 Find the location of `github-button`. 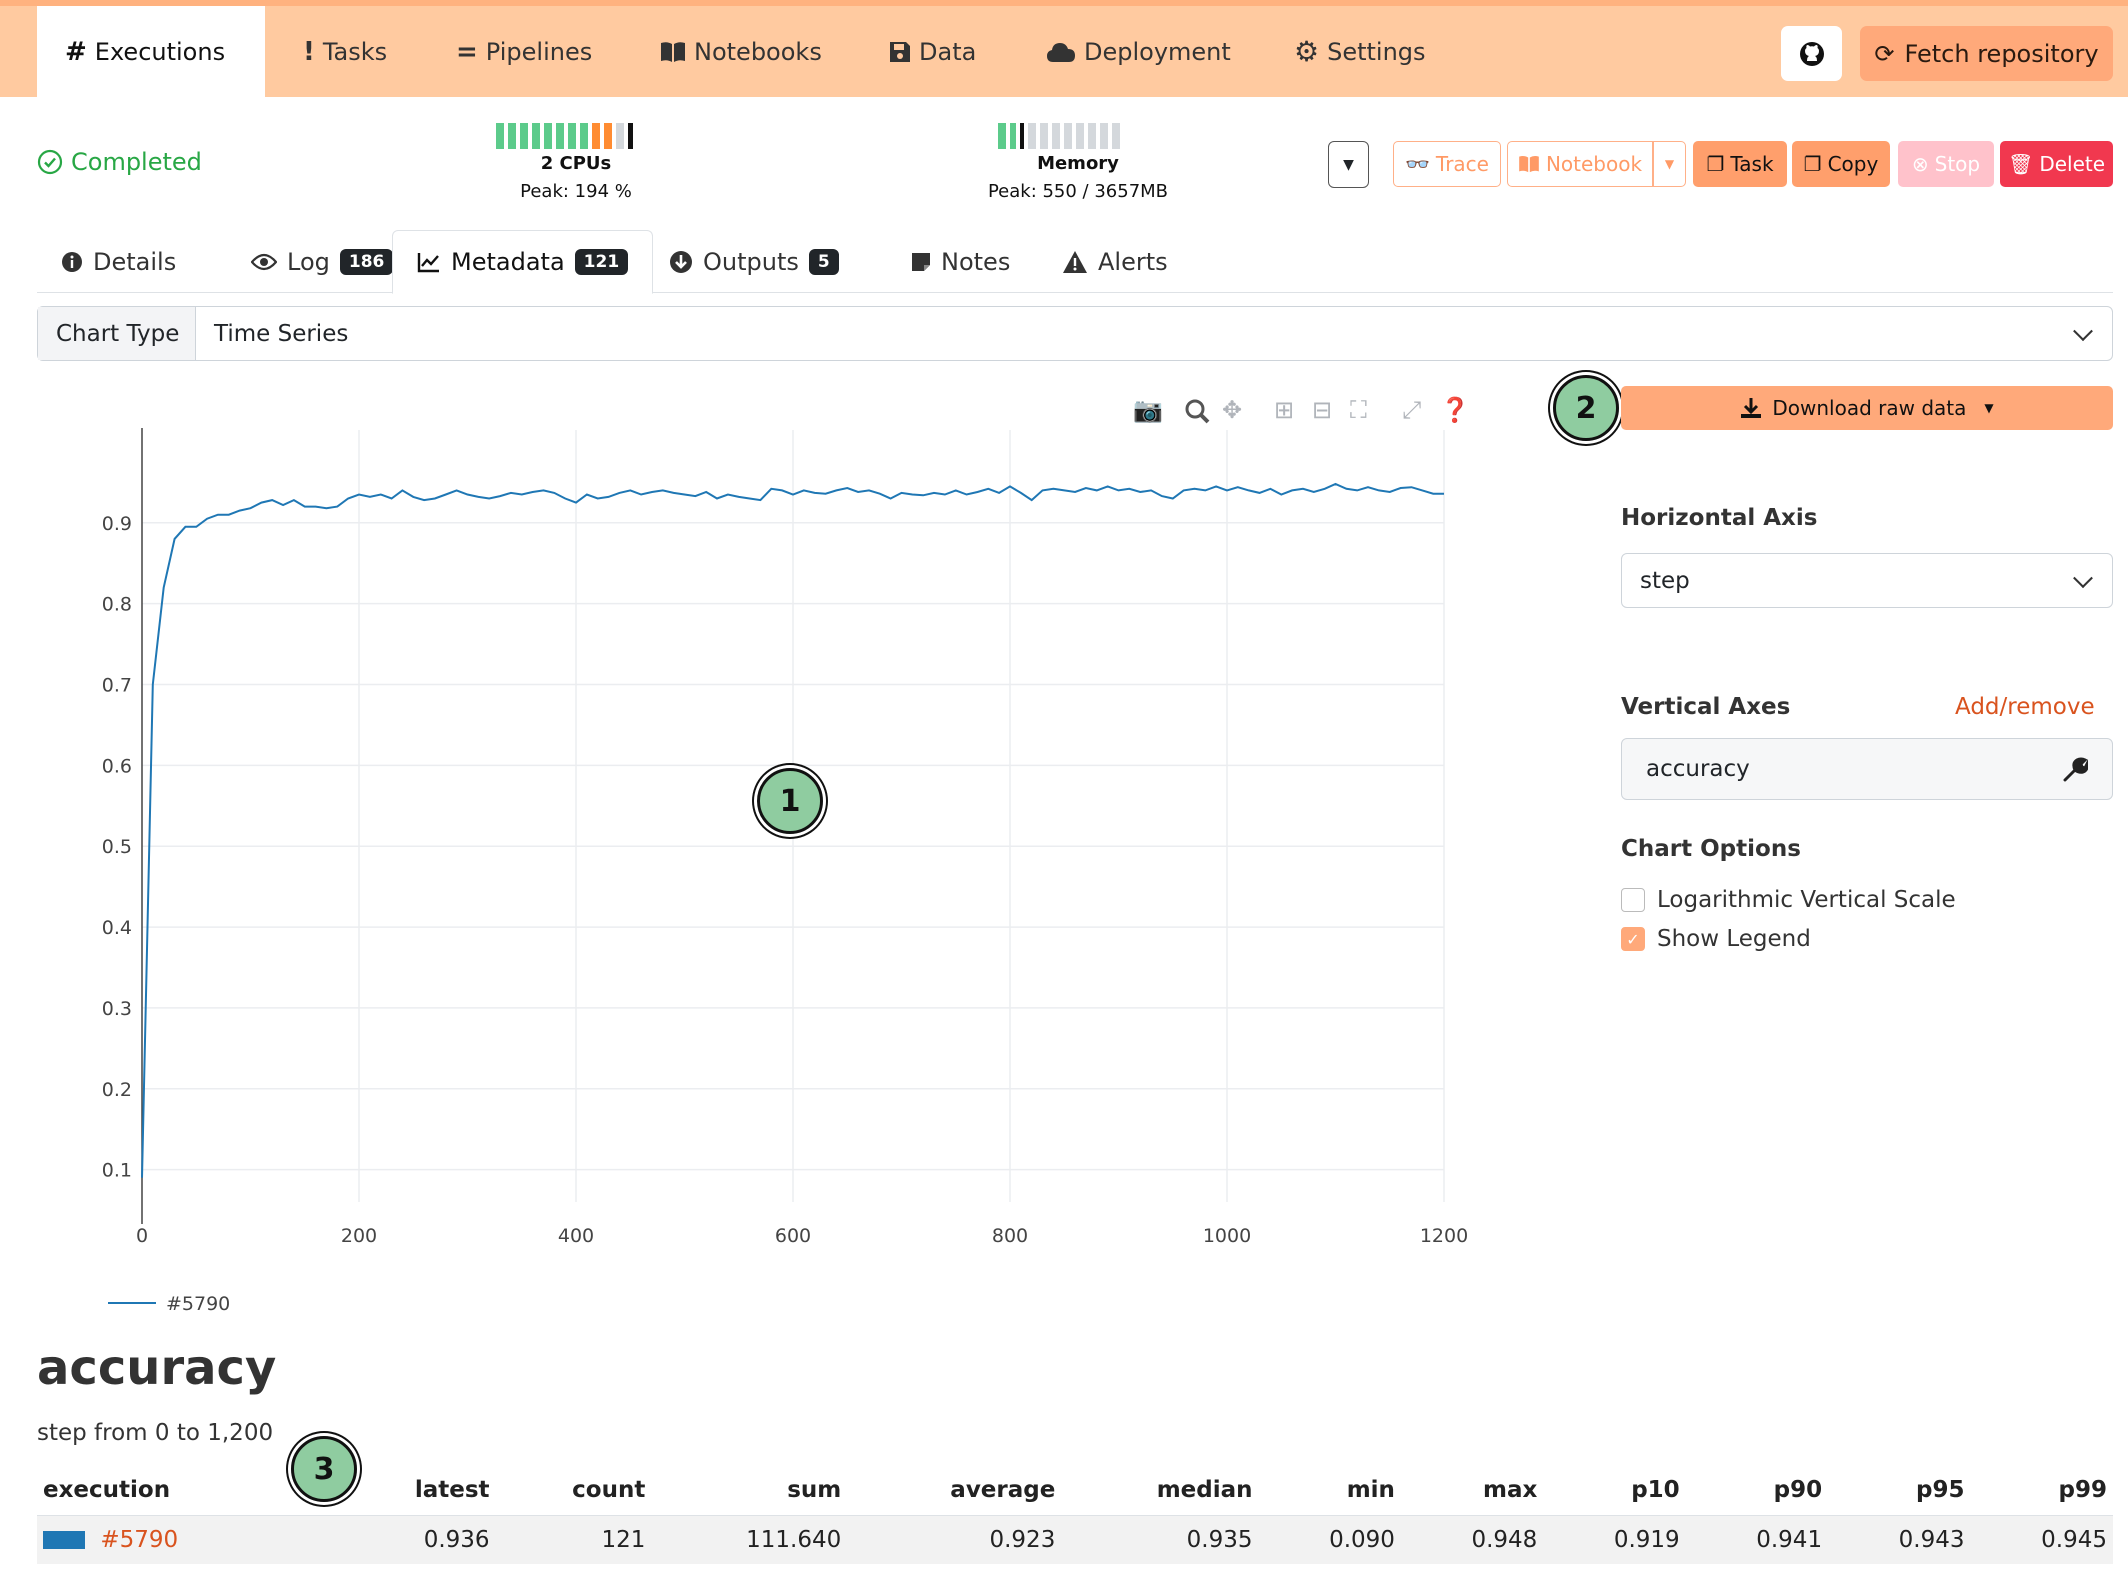

github-button is located at coordinates (1811, 53).